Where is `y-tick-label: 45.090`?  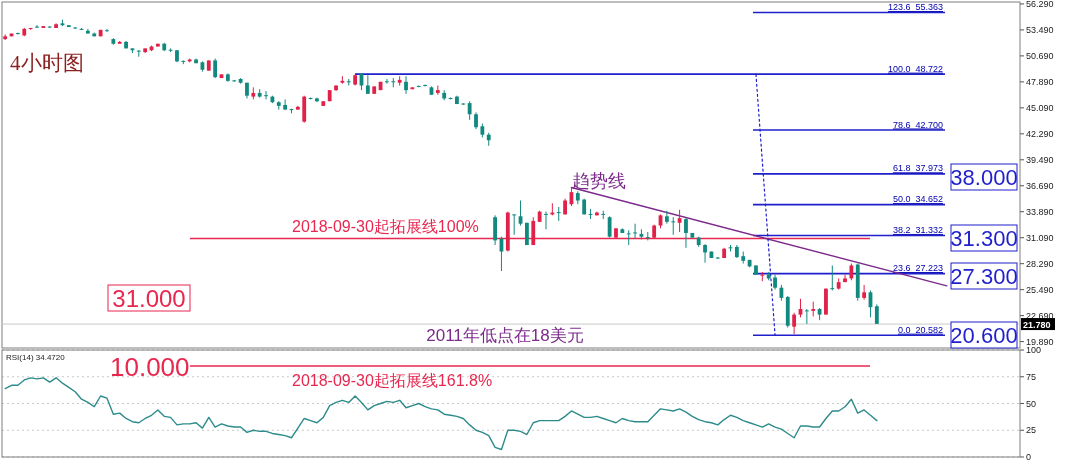
y-tick-label: 45.090 is located at coordinates (1040, 107).